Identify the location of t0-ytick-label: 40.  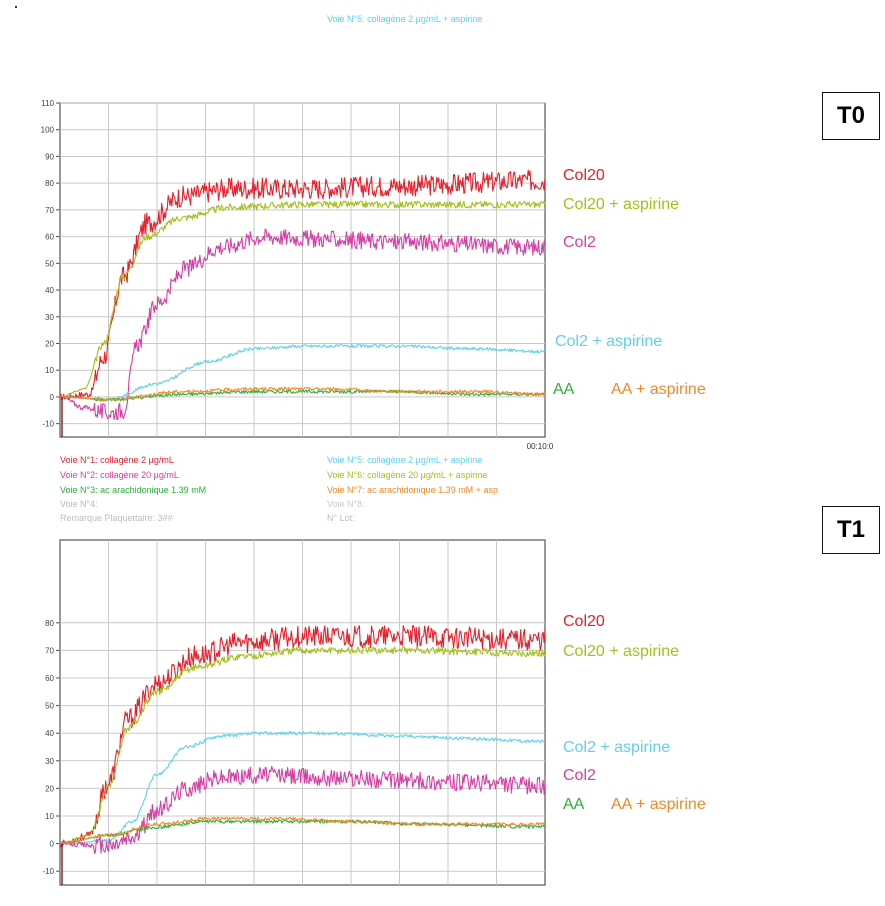
(49, 290).